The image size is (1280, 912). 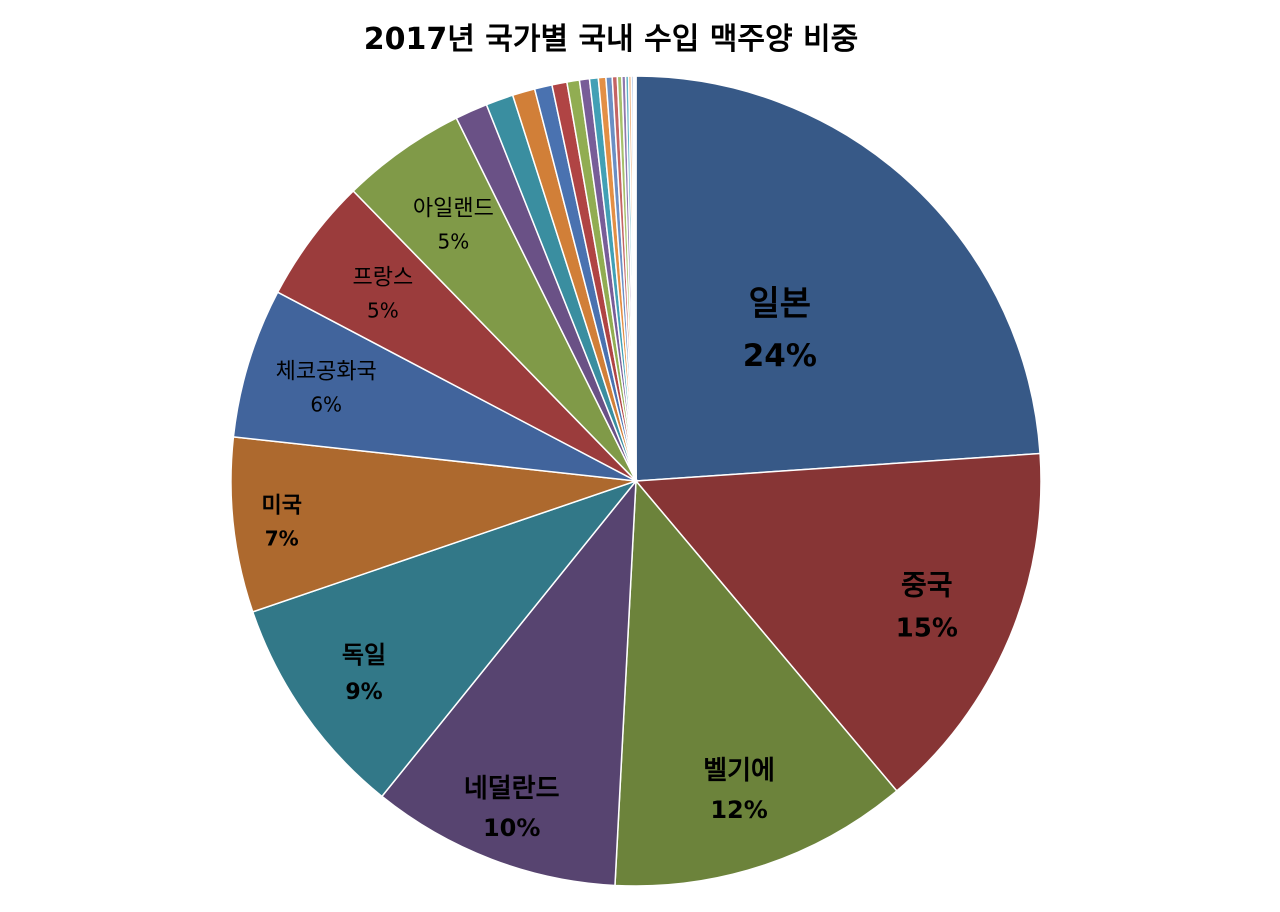 What do you see at coordinates (326, 371) in the screenshot?
I see `slice-label: 체코공화국` at bounding box center [326, 371].